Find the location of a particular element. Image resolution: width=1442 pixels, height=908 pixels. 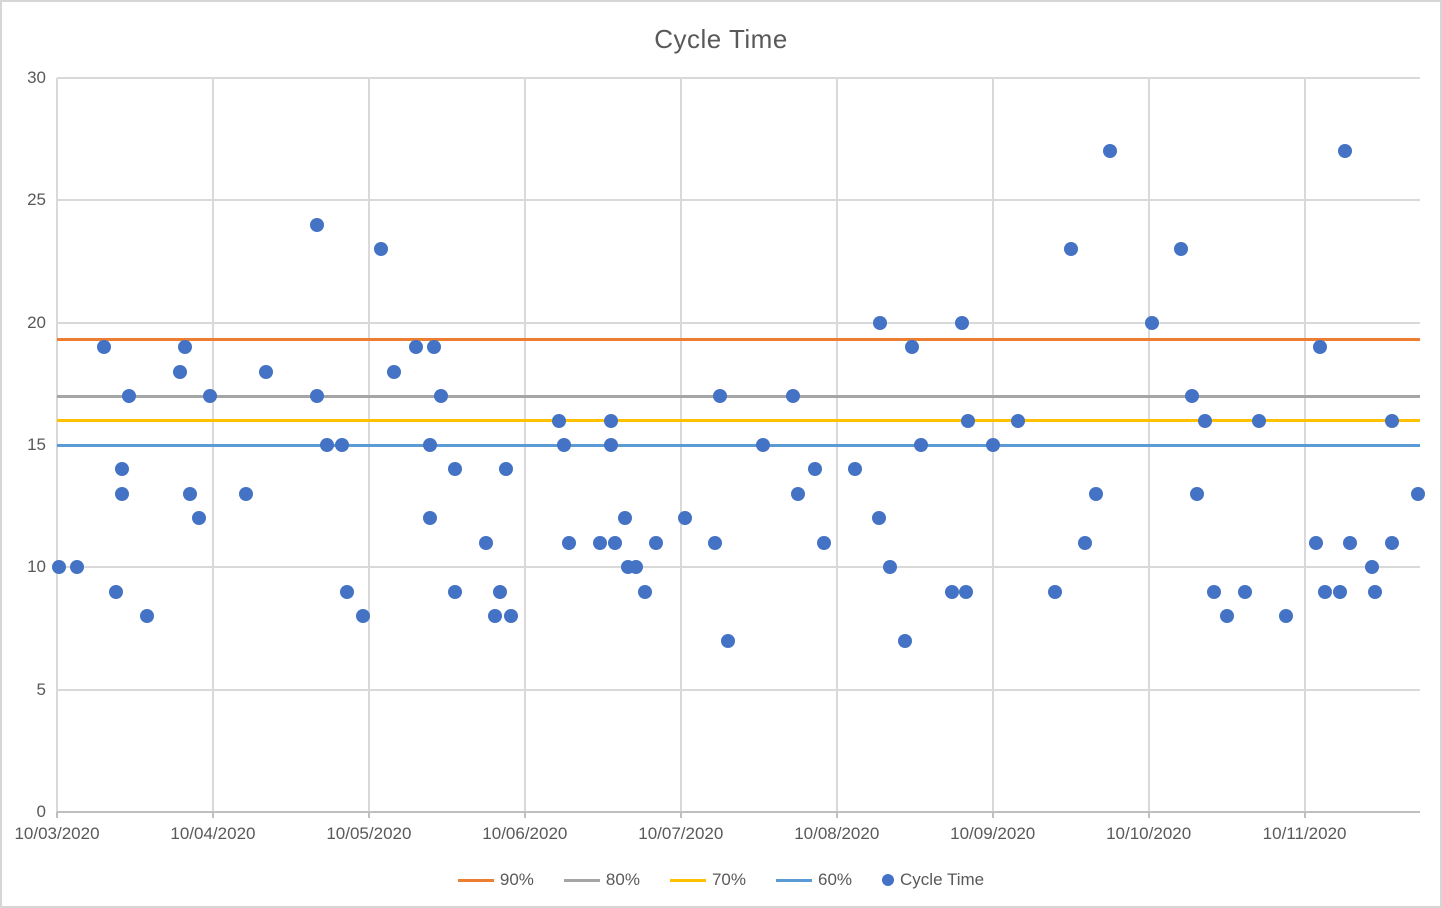

reference-line-70% is located at coordinates (738, 421).